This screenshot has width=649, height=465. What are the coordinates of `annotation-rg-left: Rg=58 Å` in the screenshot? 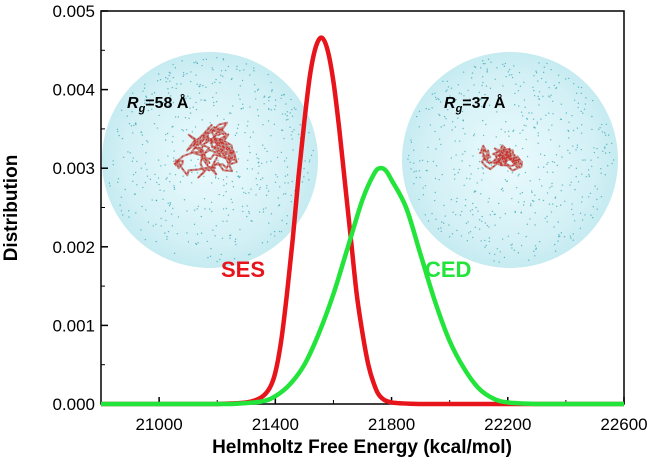 It's located at (158, 104).